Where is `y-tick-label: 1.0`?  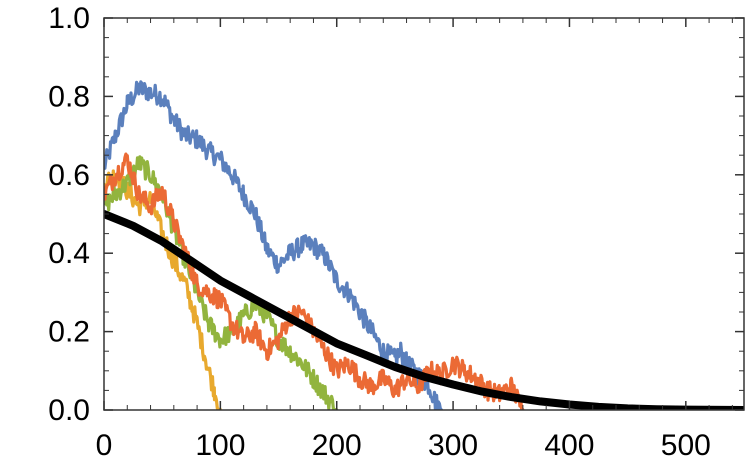 y-tick-label: 1.0 is located at coordinates (69, 18).